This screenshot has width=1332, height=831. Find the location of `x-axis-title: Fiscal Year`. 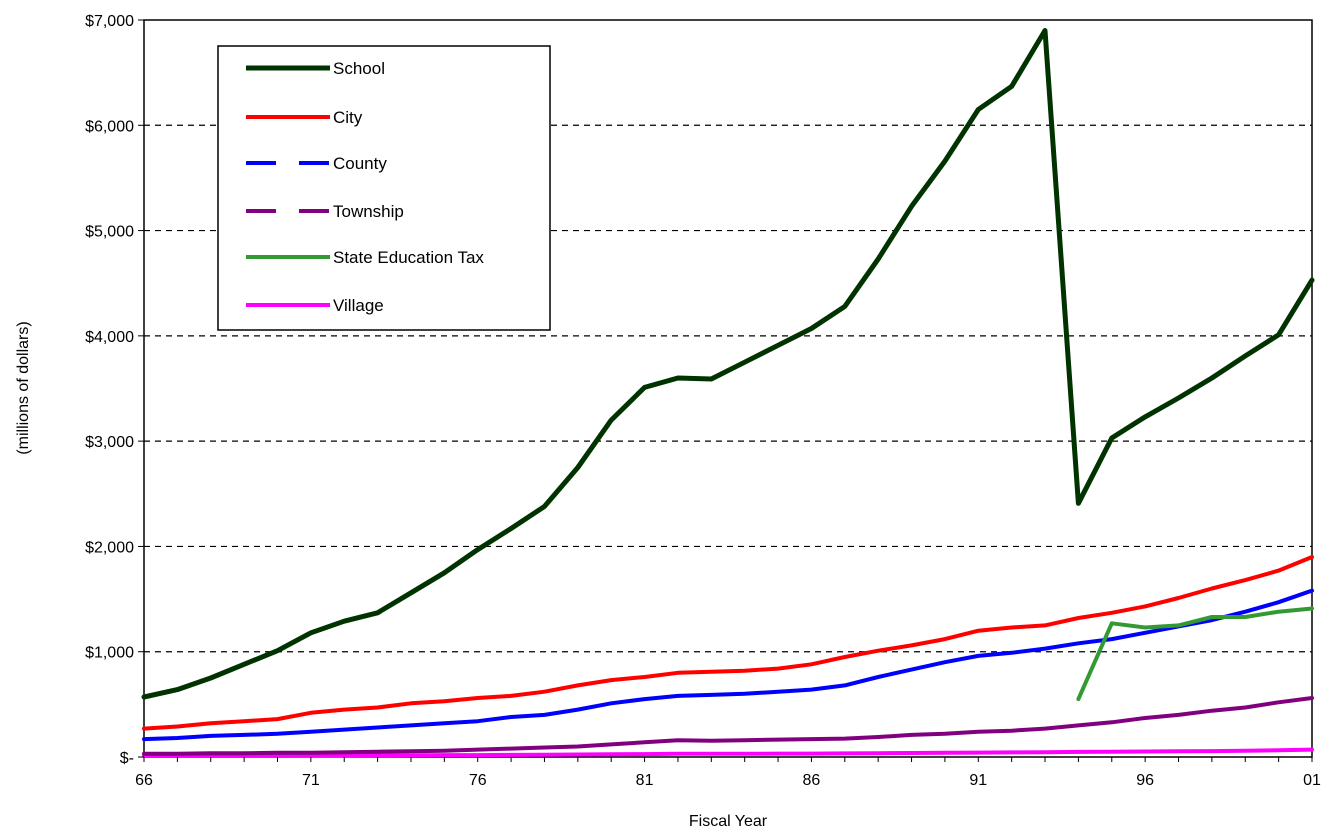

x-axis-title: Fiscal Year is located at coordinates (728, 821).